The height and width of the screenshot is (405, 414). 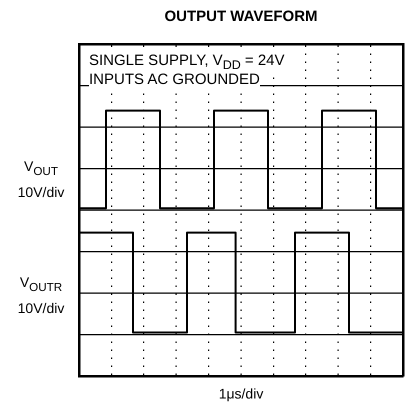 I want to click on text: SINGLE SUPPLY, V$_{DD}$ = 24V, so click(x=187, y=62).